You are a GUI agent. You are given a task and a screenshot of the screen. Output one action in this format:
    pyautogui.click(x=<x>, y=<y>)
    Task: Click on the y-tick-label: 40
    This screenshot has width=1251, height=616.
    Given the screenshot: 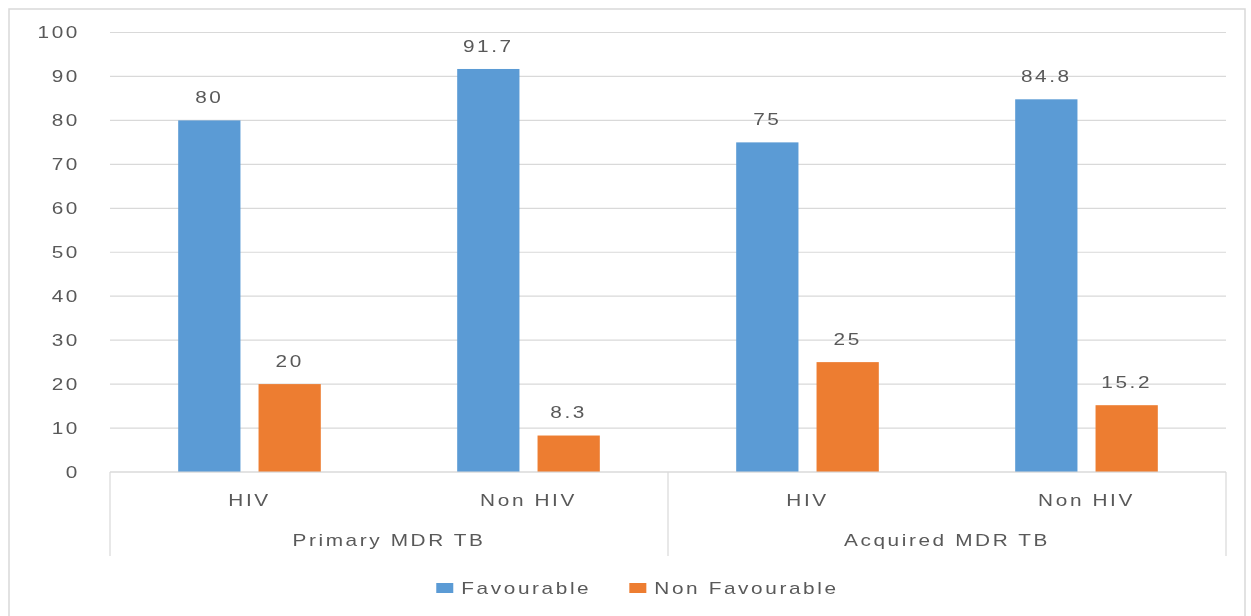 What is the action you would take?
    pyautogui.click(x=65, y=296)
    